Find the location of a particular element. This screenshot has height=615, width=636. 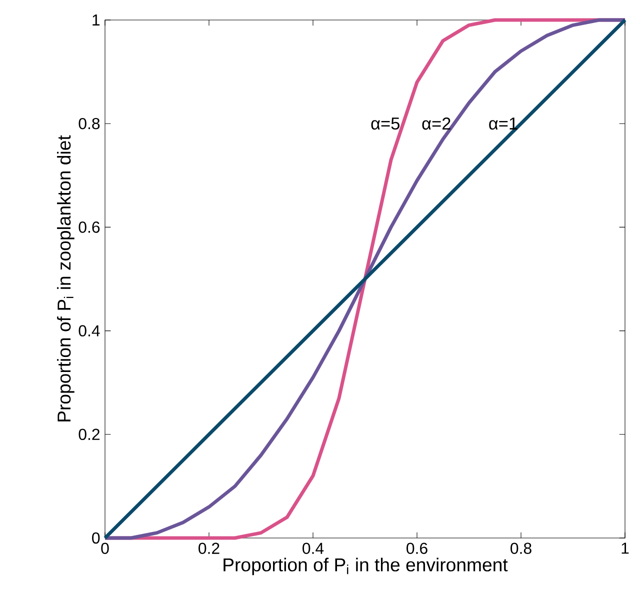

y-tick-label: 0.4 is located at coordinates (89, 330).